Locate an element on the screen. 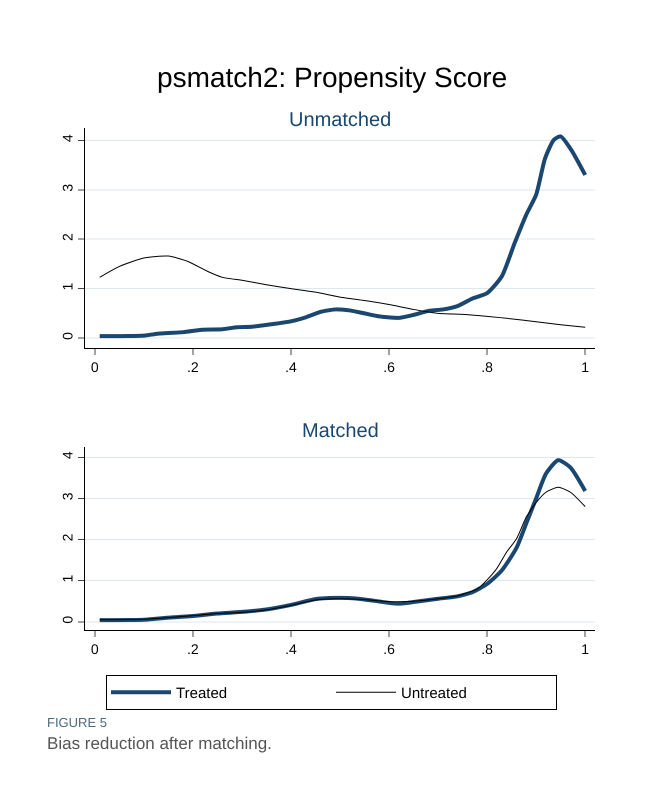 This screenshot has height=785, width=648. chart-subtitle: Unmatched is located at coordinates (340, 120).